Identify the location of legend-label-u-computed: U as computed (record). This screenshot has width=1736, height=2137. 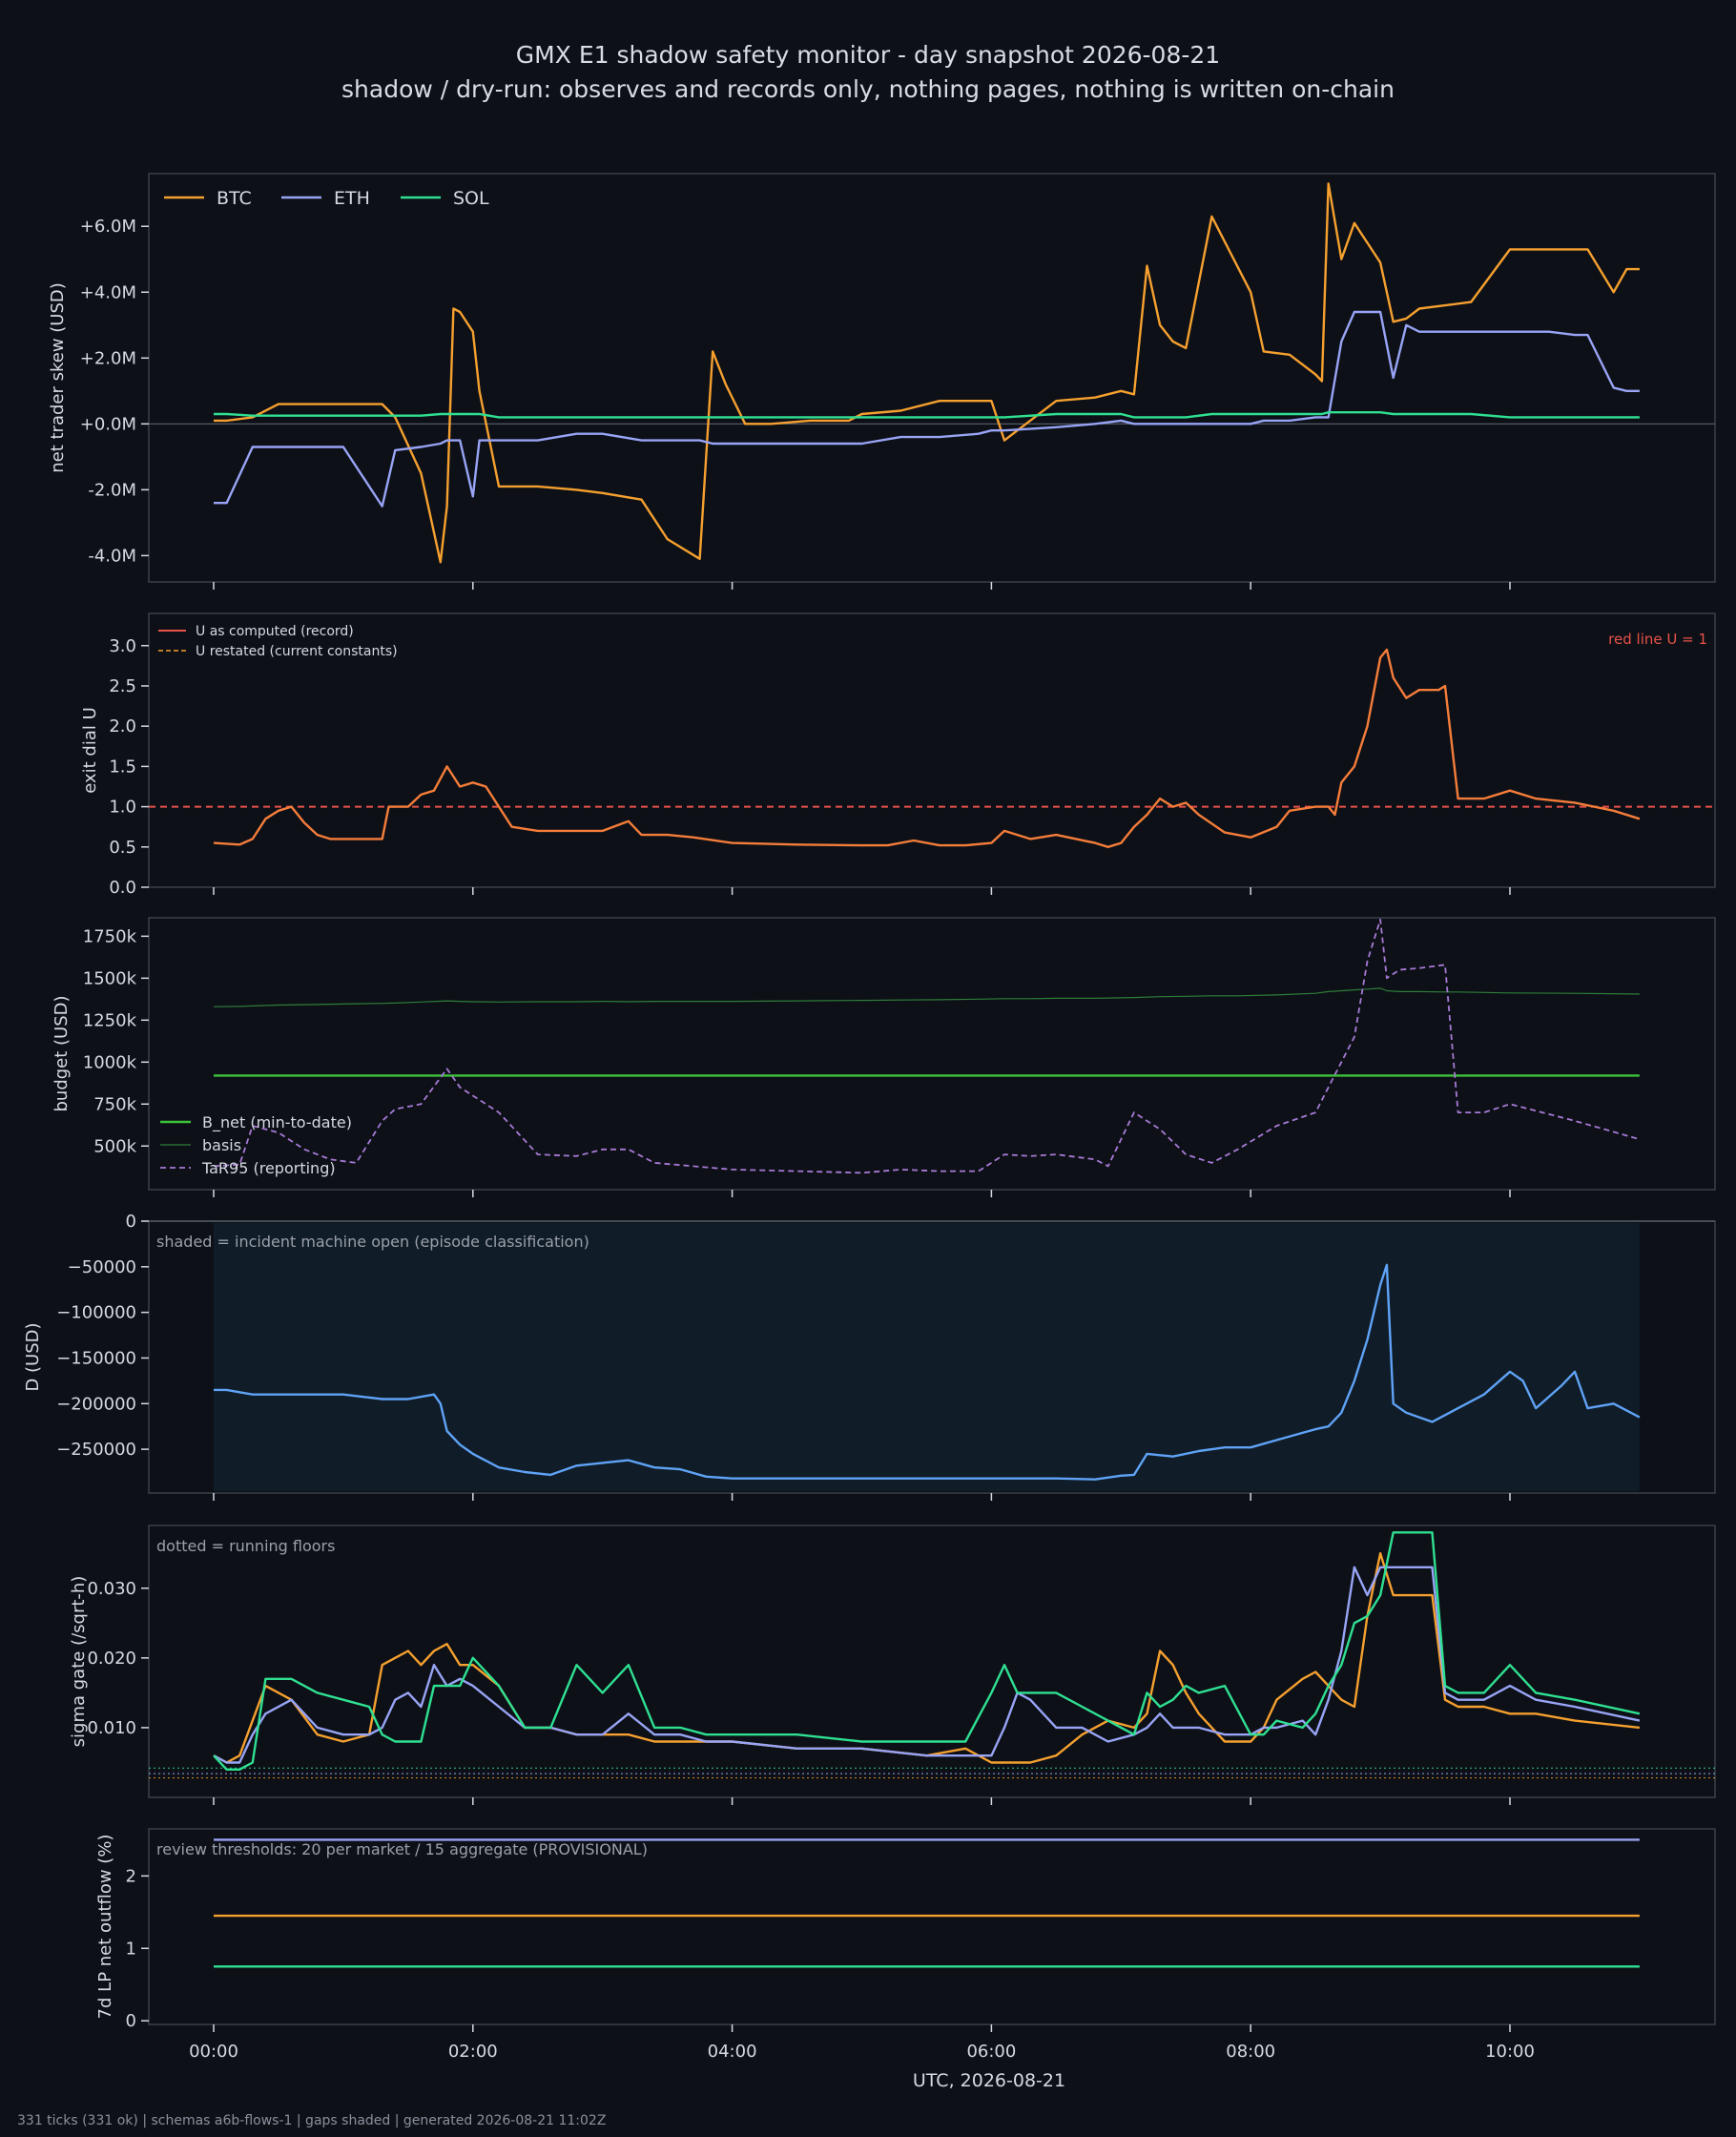
(275, 631).